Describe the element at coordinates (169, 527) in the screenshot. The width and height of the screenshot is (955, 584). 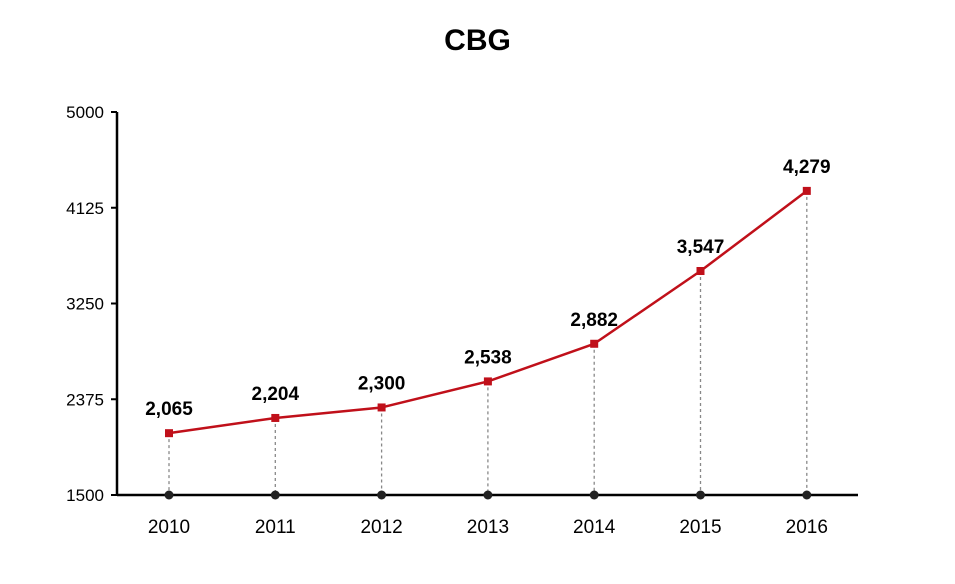
I see `x-tick-label: 2010` at that location.